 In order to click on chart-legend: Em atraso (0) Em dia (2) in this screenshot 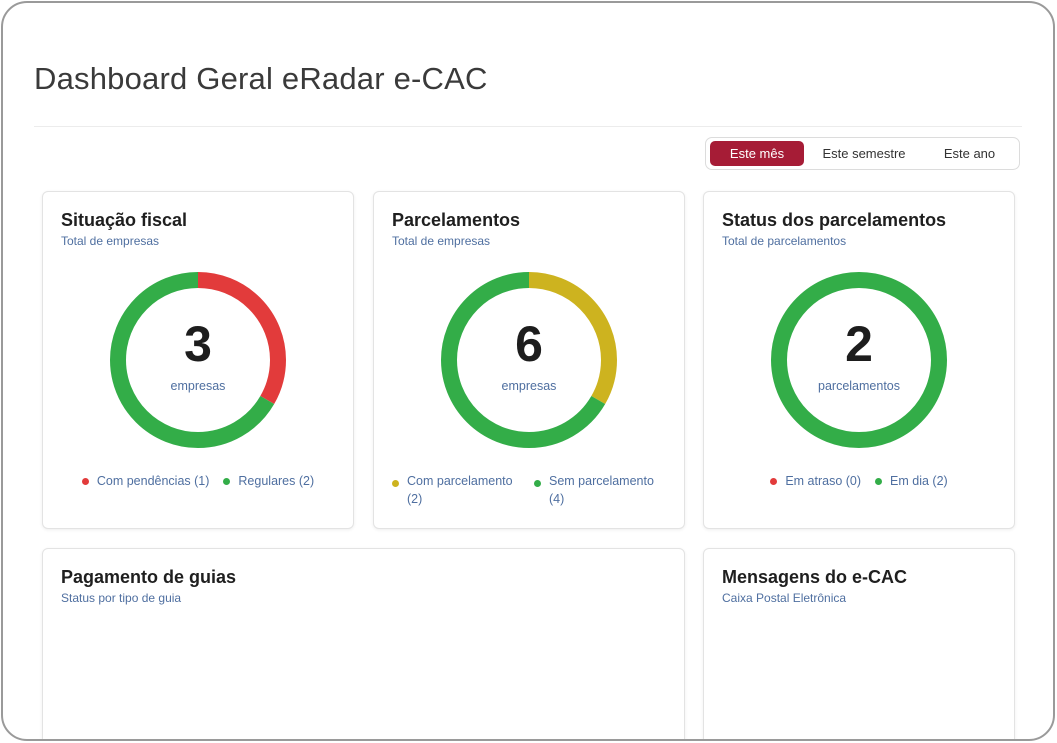, I will do `click(859, 481)`.